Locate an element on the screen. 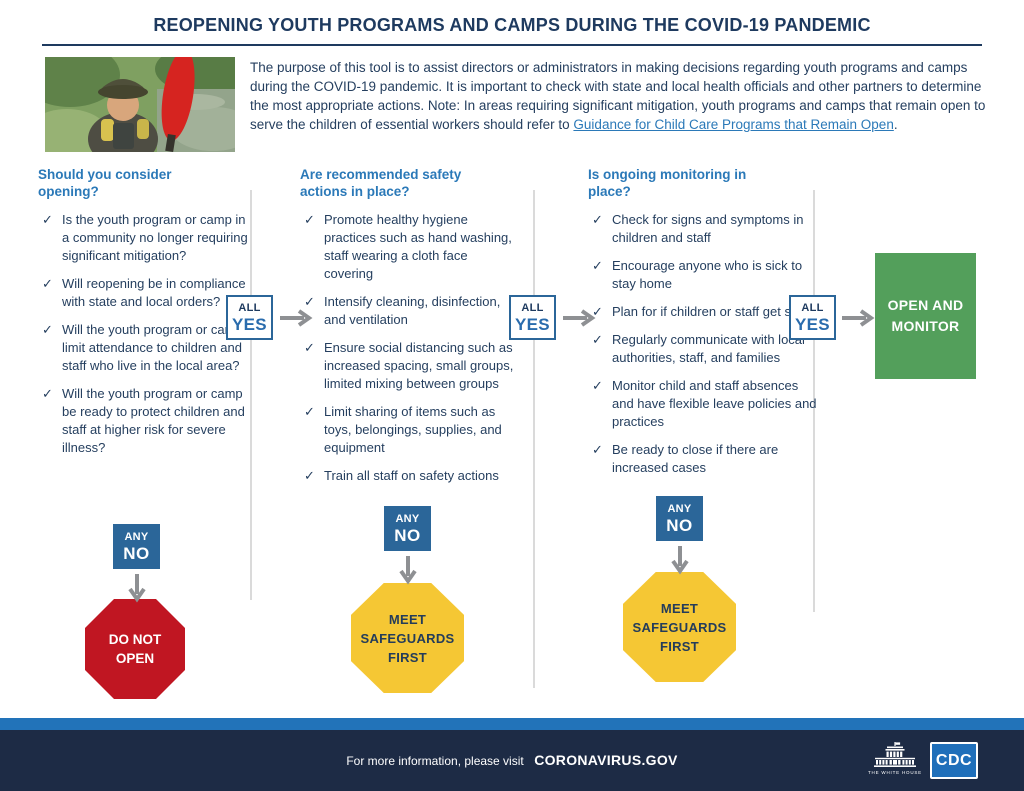  any-no-badge-2: ANY NO is located at coordinates (407, 528).